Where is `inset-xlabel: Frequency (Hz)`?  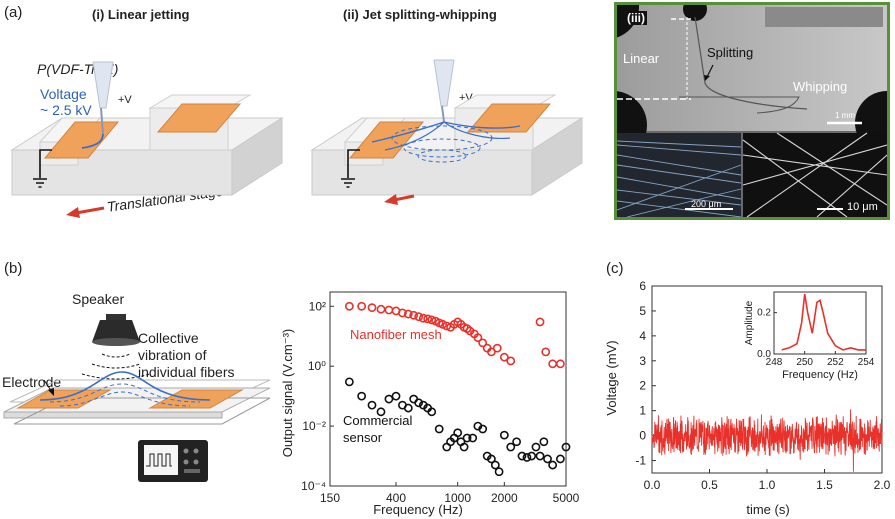 inset-xlabel: Frequency (Hz) is located at coordinates (820, 375).